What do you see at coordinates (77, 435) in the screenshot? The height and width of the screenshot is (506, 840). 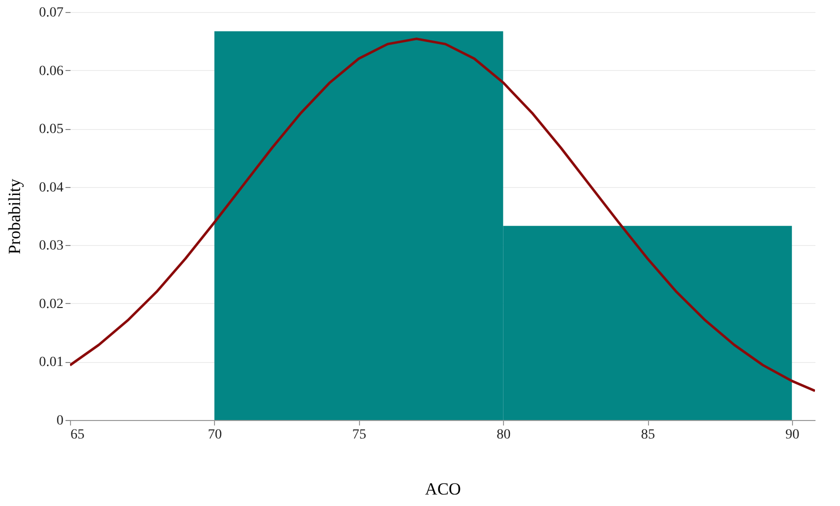 I see `x-tick-label: 65` at bounding box center [77, 435].